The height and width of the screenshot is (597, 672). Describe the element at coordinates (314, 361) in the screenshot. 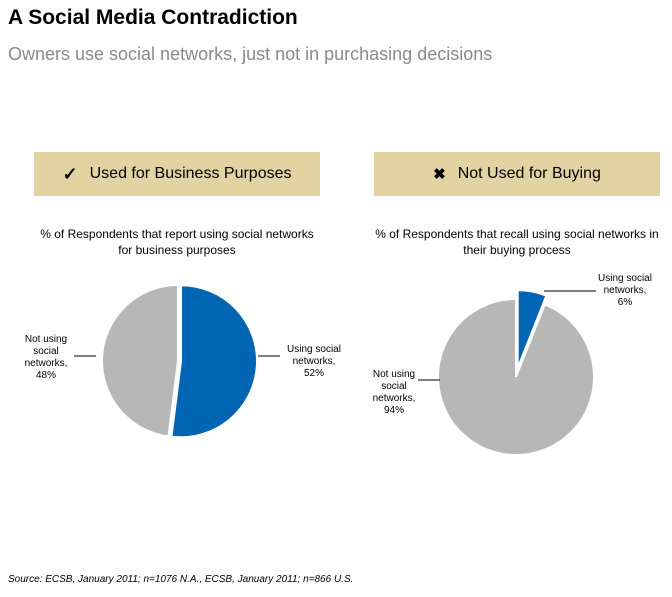

I see `slice-label-business-using: Using social networks, 52%` at that location.